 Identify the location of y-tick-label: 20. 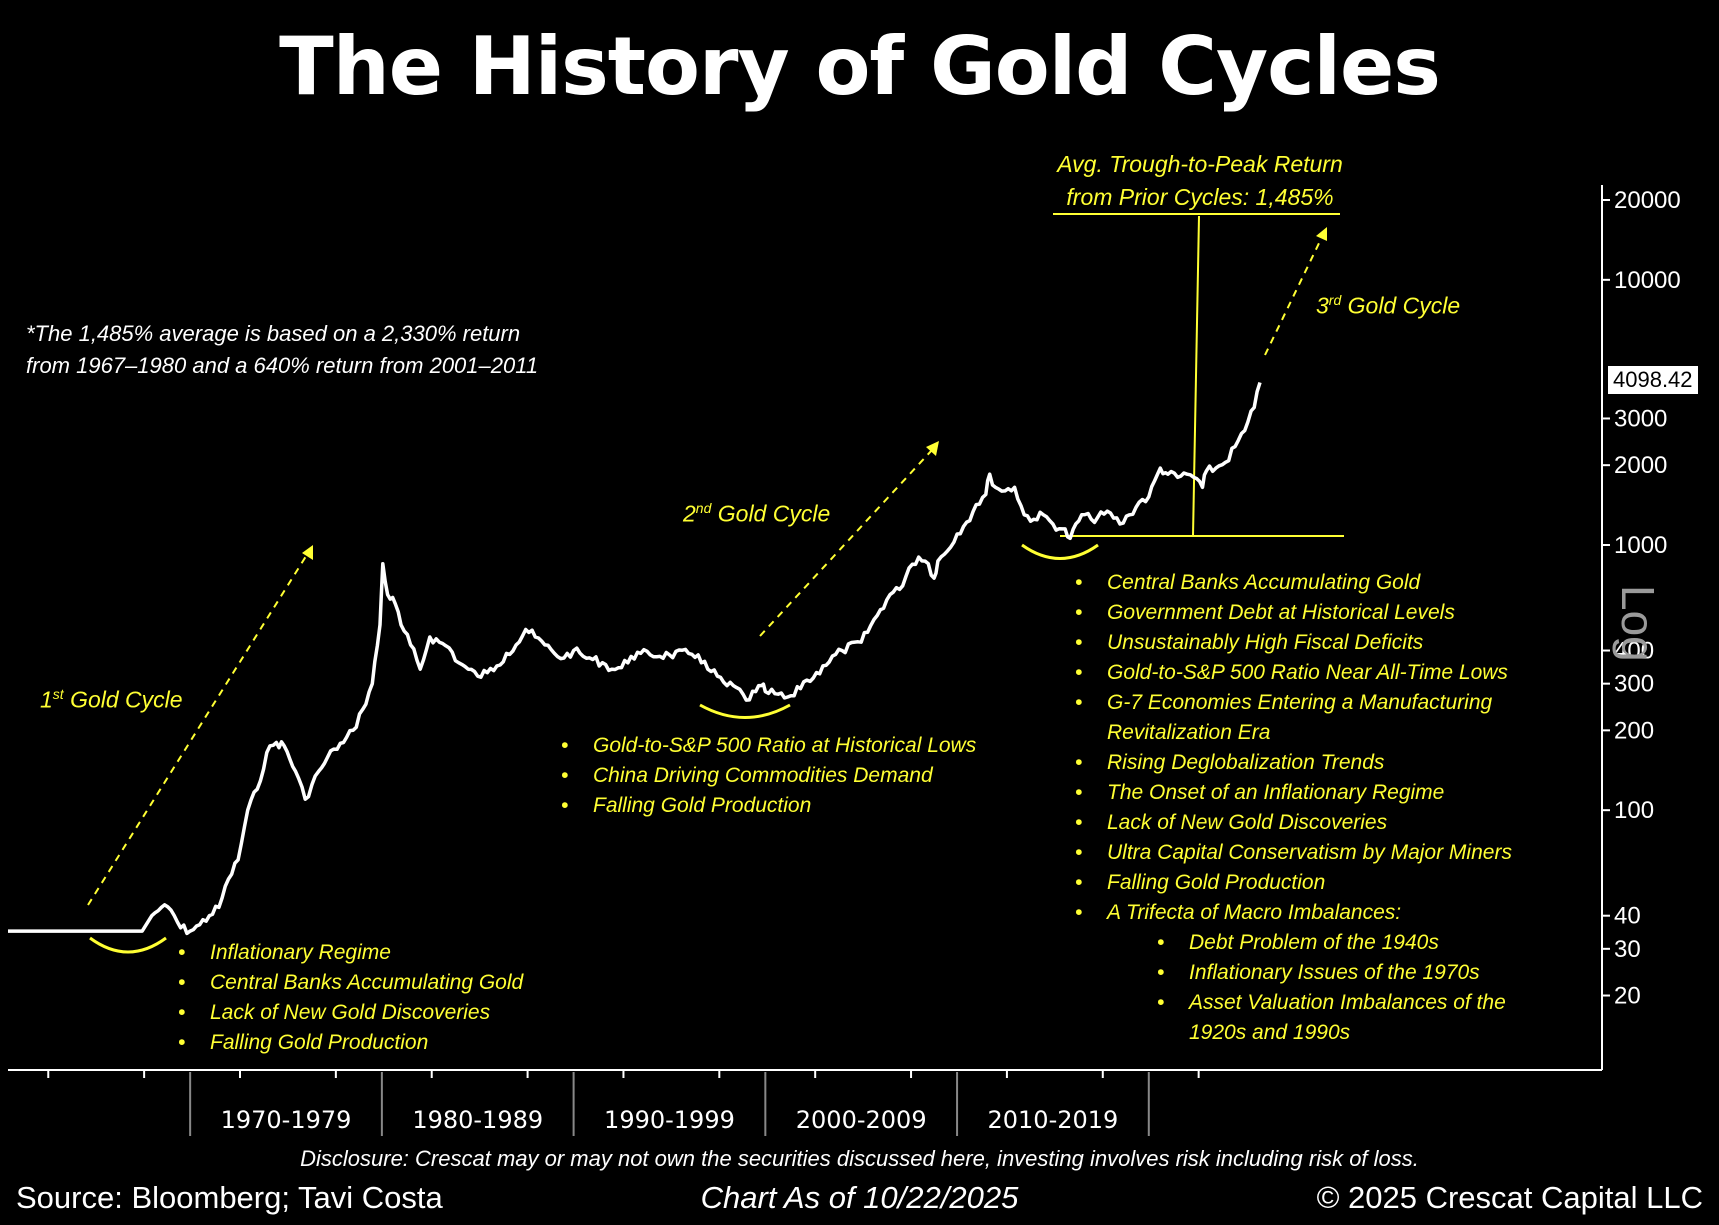
(1627, 996).